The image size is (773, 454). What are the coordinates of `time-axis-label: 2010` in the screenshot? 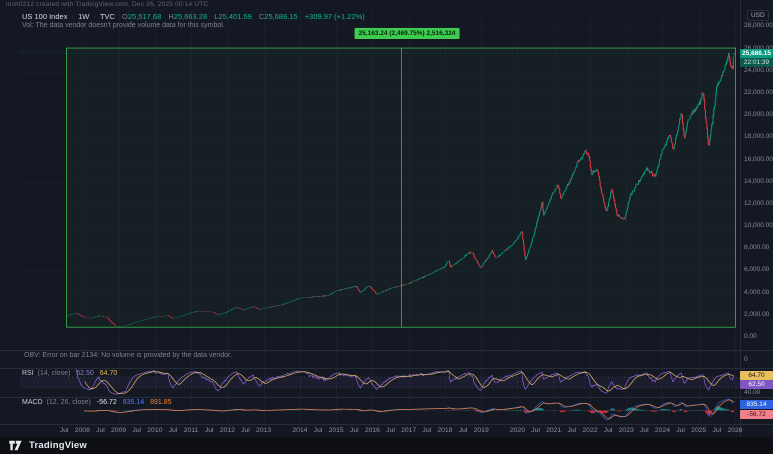 It's located at (155, 430).